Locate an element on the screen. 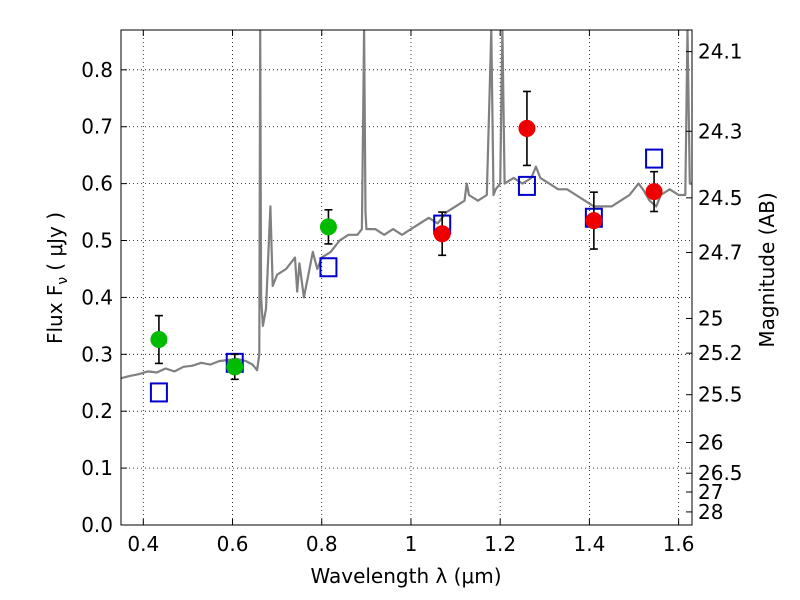 This screenshot has height=600, width=800. y-tick-label: 0.3 is located at coordinates (97, 354).